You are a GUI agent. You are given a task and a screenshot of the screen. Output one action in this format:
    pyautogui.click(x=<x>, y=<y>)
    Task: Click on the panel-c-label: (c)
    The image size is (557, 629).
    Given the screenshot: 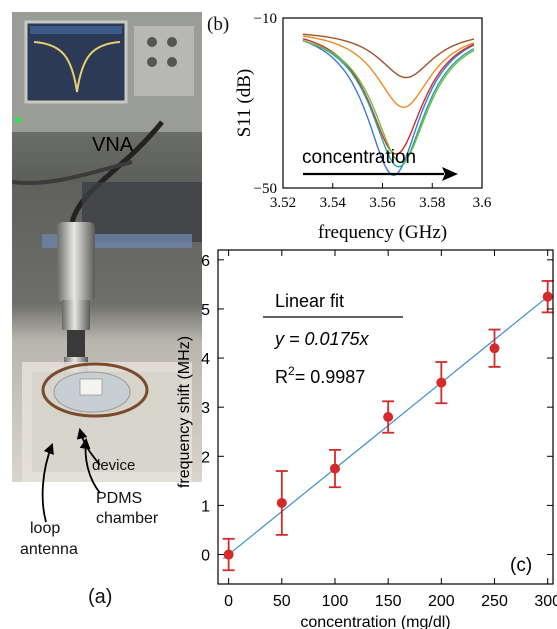 What is the action you would take?
    pyautogui.click(x=521, y=565)
    